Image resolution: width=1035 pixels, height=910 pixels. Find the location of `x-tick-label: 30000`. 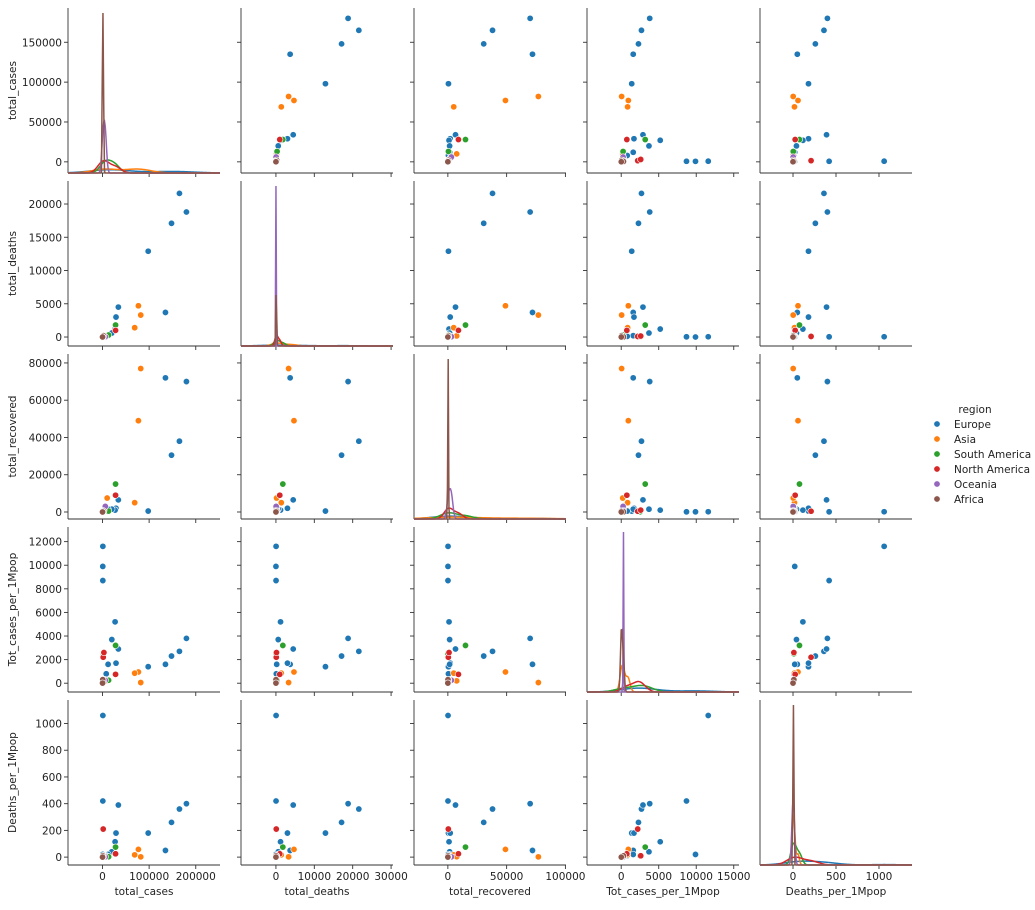

x-tick-label: 30000 is located at coordinates (390, 877).